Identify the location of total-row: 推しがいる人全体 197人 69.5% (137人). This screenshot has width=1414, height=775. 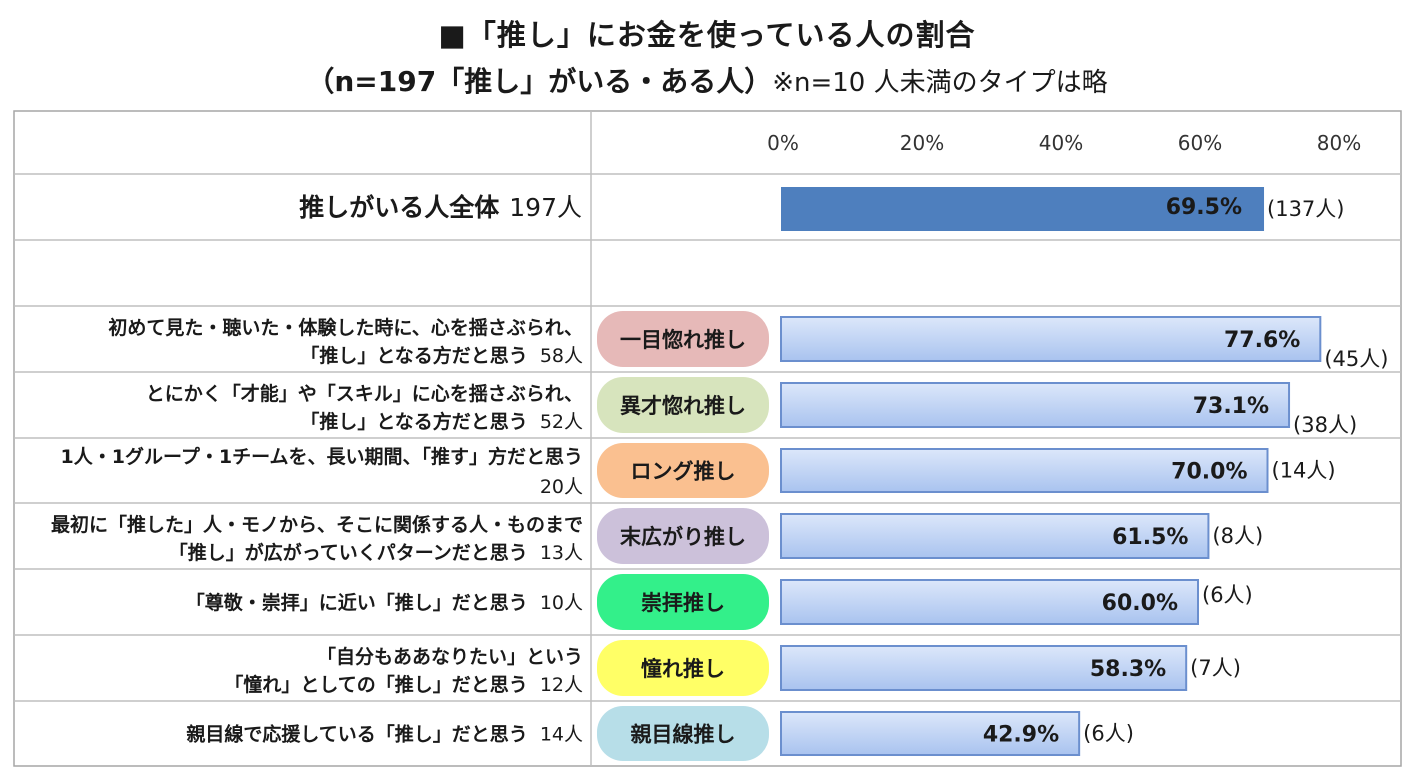
(821, 209).